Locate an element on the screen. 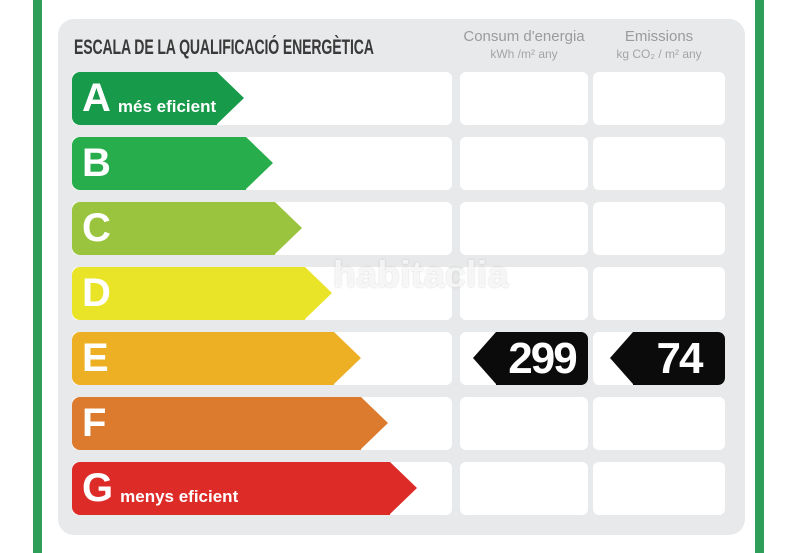 Image resolution: width=800 pixels, height=553 pixels. rating-letter: A is located at coordinates (96, 98).